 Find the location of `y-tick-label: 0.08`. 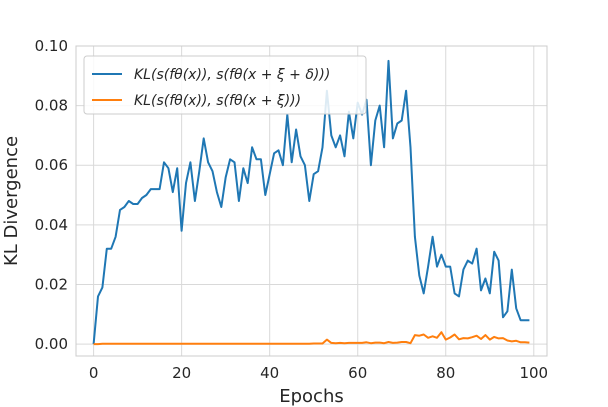

y-tick-label: 0.08 is located at coordinates (51, 106).